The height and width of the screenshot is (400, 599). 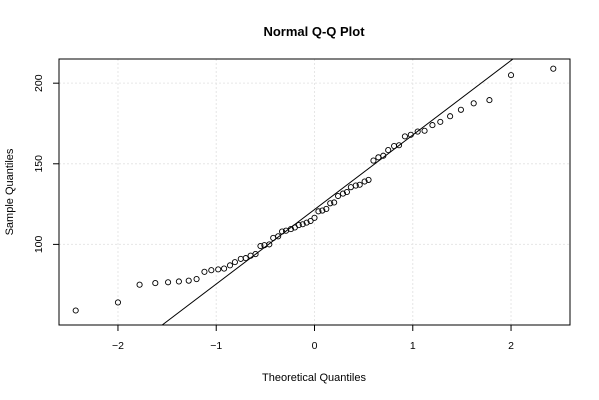 What do you see at coordinates (314, 378) in the screenshot?
I see `x-axis-label: Theoretical Quantiles` at bounding box center [314, 378].